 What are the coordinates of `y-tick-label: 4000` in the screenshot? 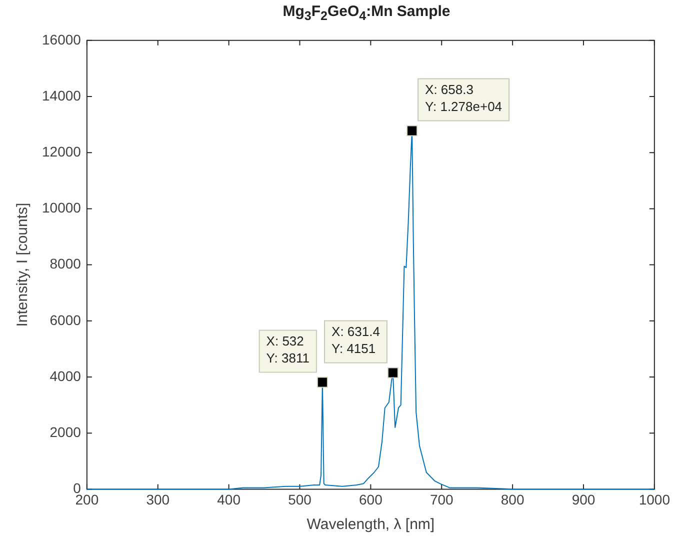 It's located at (66, 376).